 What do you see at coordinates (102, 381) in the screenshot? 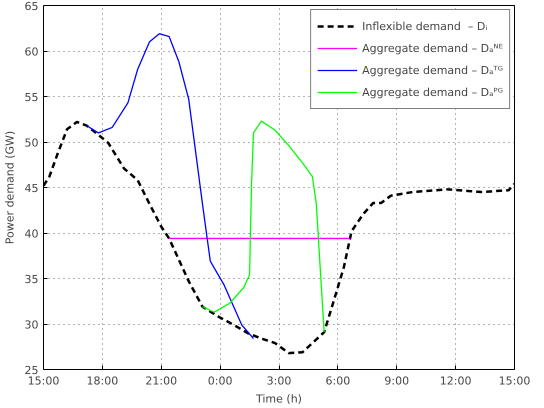
I see `x-tick-label: 18:00` at bounding box center [102, 381].